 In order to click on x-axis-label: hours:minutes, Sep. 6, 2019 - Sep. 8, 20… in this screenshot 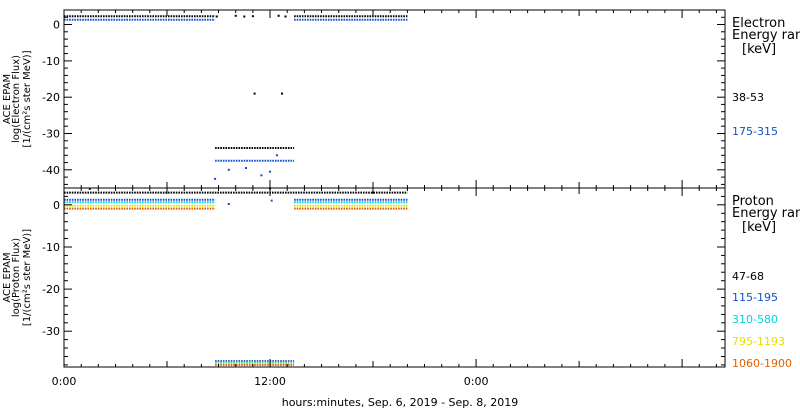, I will do `click(400, 402)`.